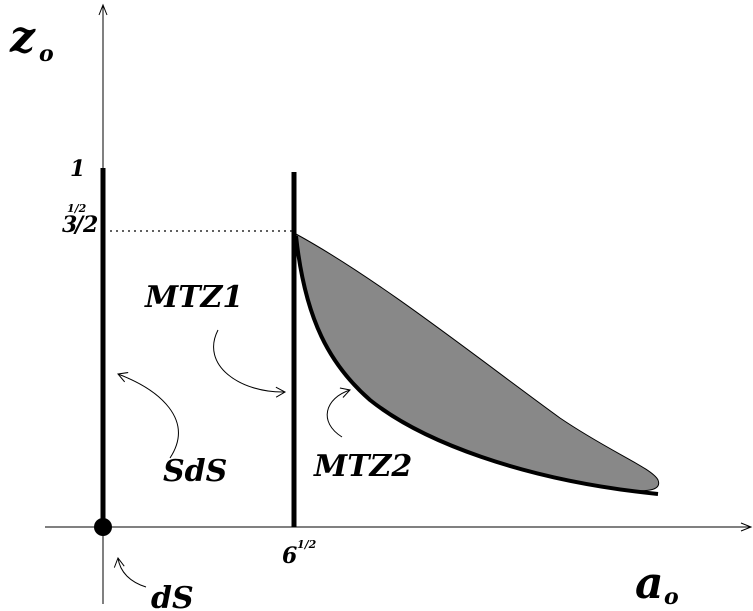  I want to click on mtz1-pointer-arrow, so click(250, 363).